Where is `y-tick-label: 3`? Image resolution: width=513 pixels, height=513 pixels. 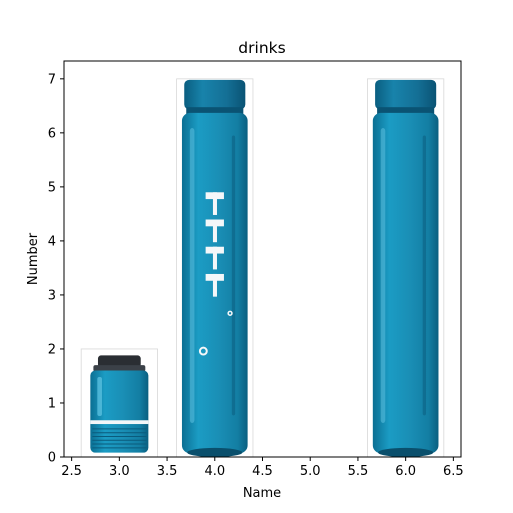 y-tick-label: 3 is located at coordinates (52, 295).